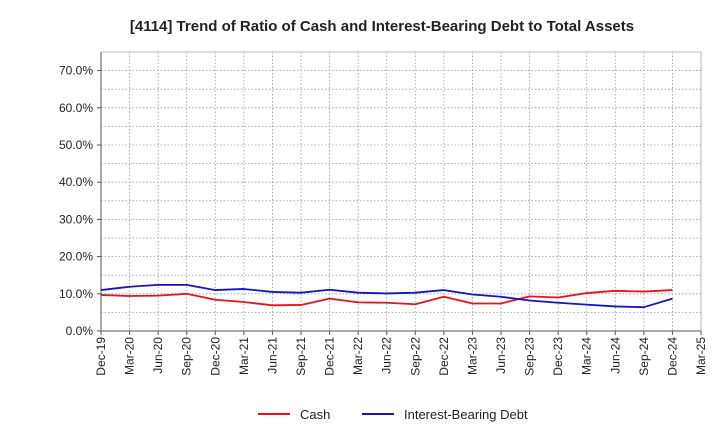 This screenshot has width=720, height=440. What do you see at coordinates (80, 201) in the screenshot?
I see `y-tick-labels: 0.0% 10.0% 20.0% 30.0% 40.0% 50.0% 60.0% 70.0%` at bounding box center [80, 201].